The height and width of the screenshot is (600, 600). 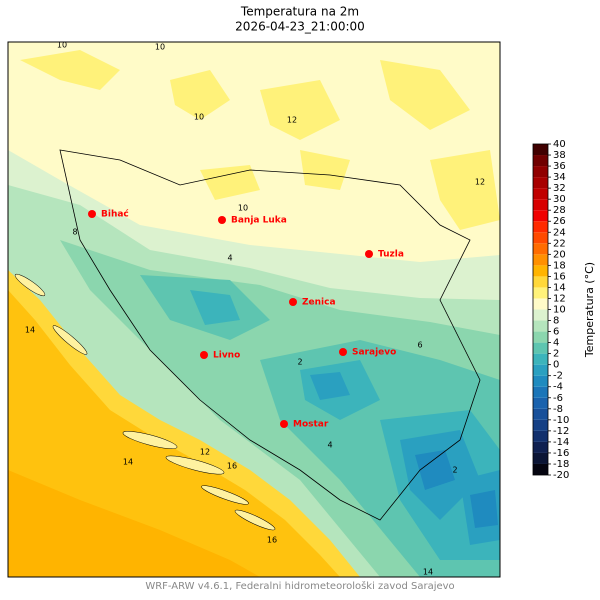 What do you see at coordinates (556, 332) in the screenshot?
I see `colorbar-tick-label: 6` at bounding box center [556, 332].